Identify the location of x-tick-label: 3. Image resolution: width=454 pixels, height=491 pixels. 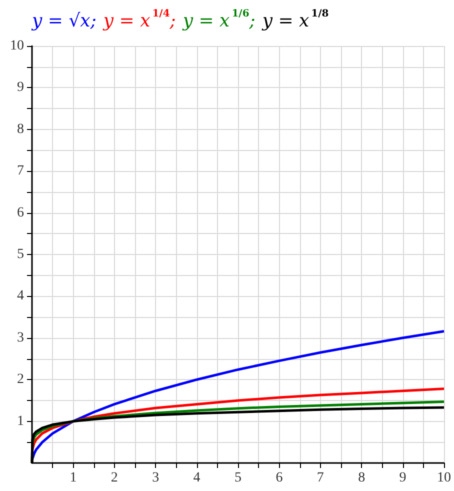
(156, 478).